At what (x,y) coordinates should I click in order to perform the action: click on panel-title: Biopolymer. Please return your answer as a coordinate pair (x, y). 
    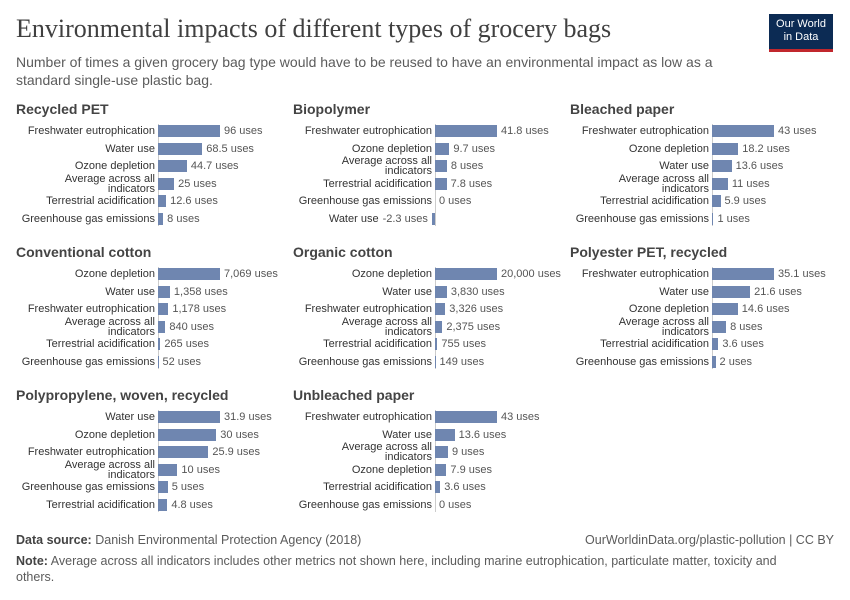
    Looking at the image, I should click on (332, 109).